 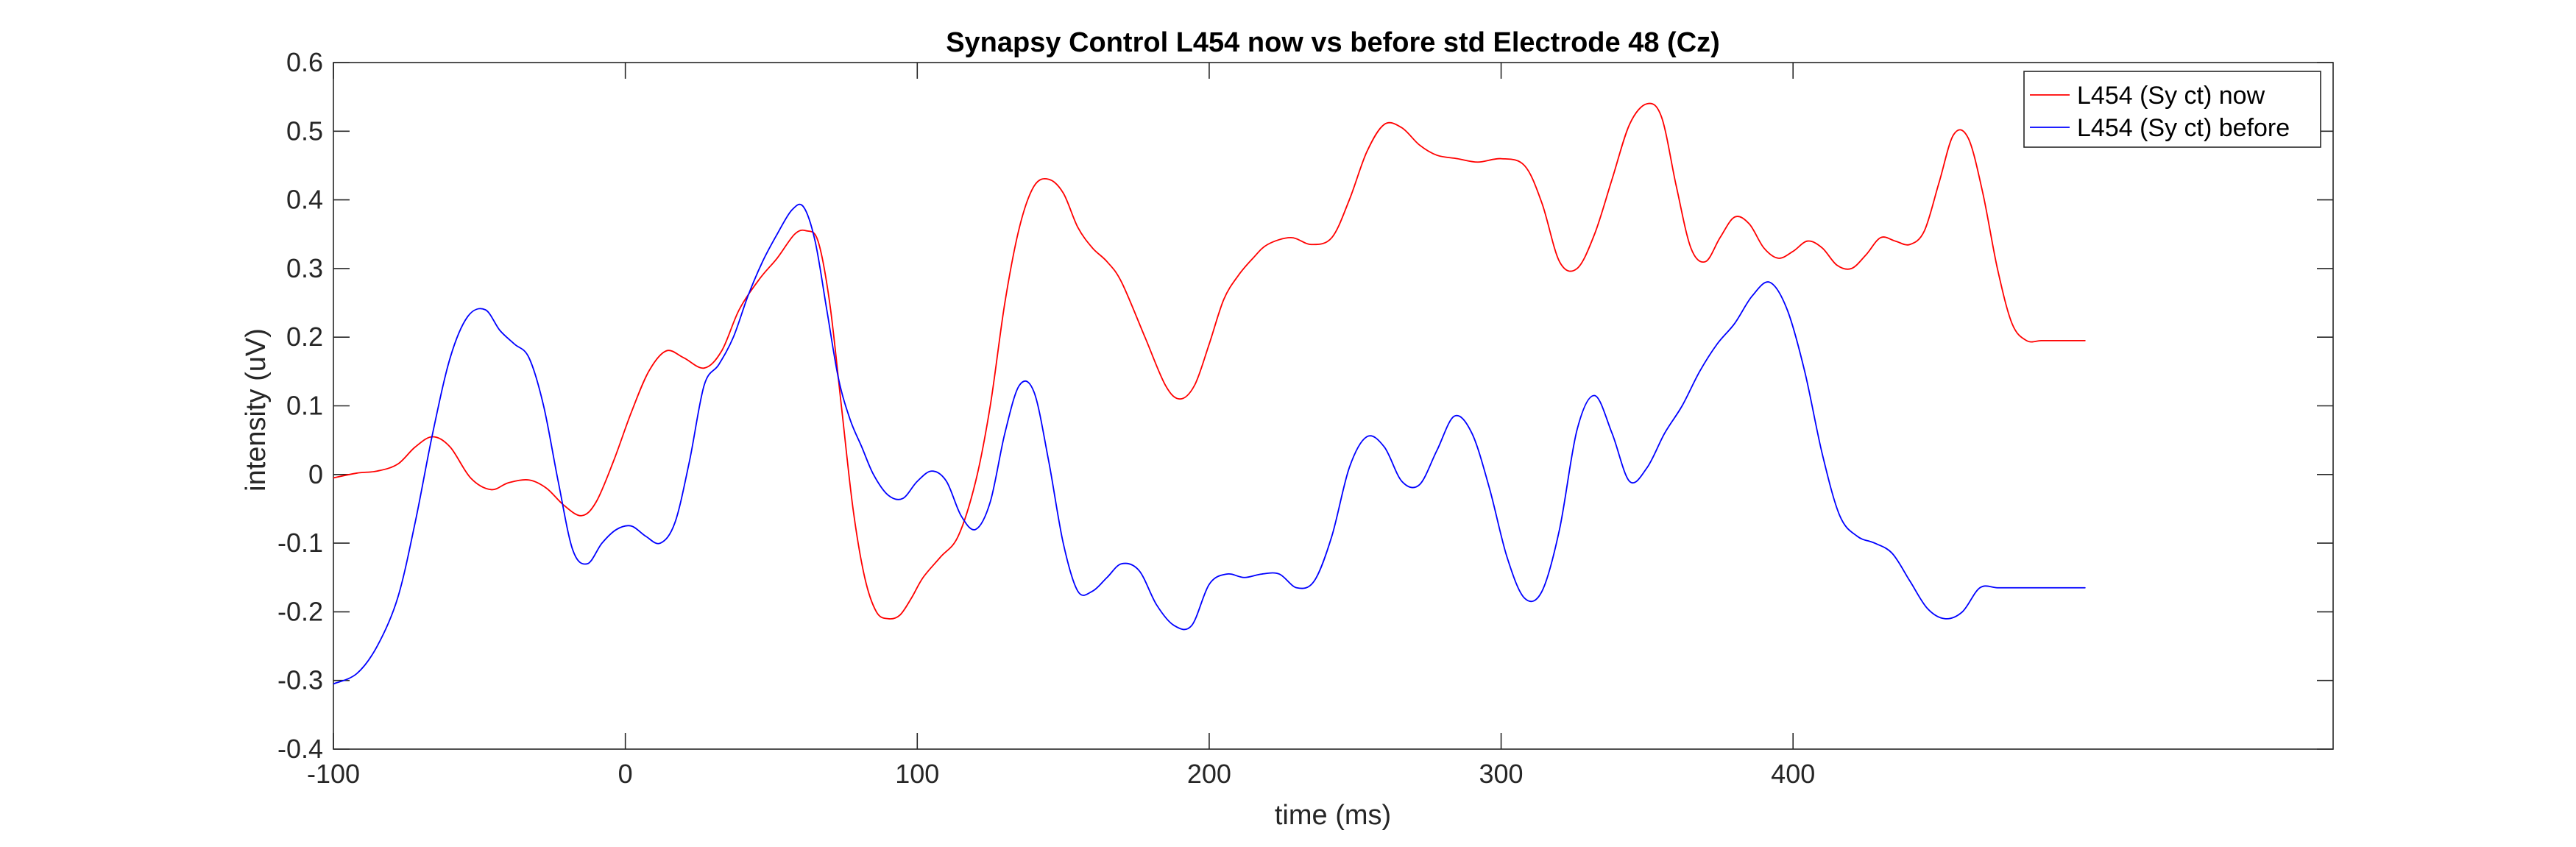 I want to click on y-tick-label: 0.4, so click(x=304, y=200).